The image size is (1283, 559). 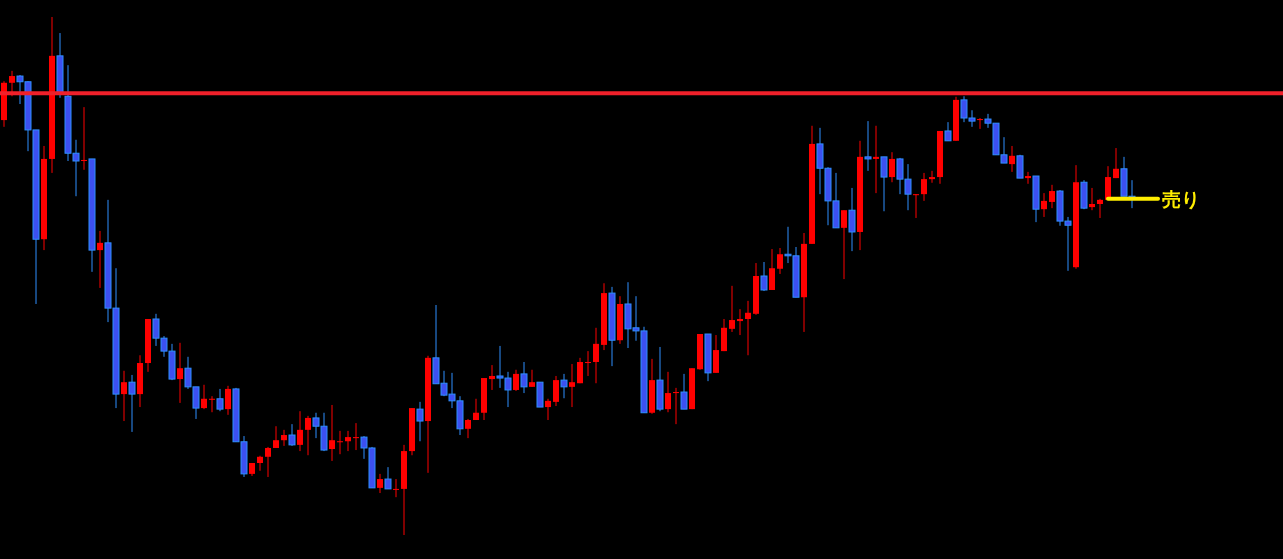 What do you see at coordinates (1181, 198) in the screenshot?
I see `text: 売り` at bounding box center [1181, 198].